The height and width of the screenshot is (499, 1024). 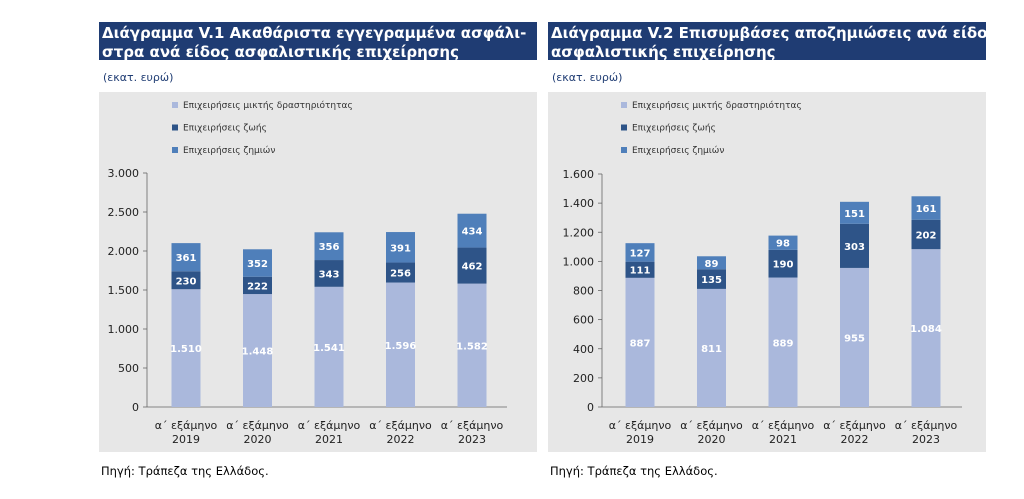 I want to click on data-label-life: 190, so click(x=783, y=265).